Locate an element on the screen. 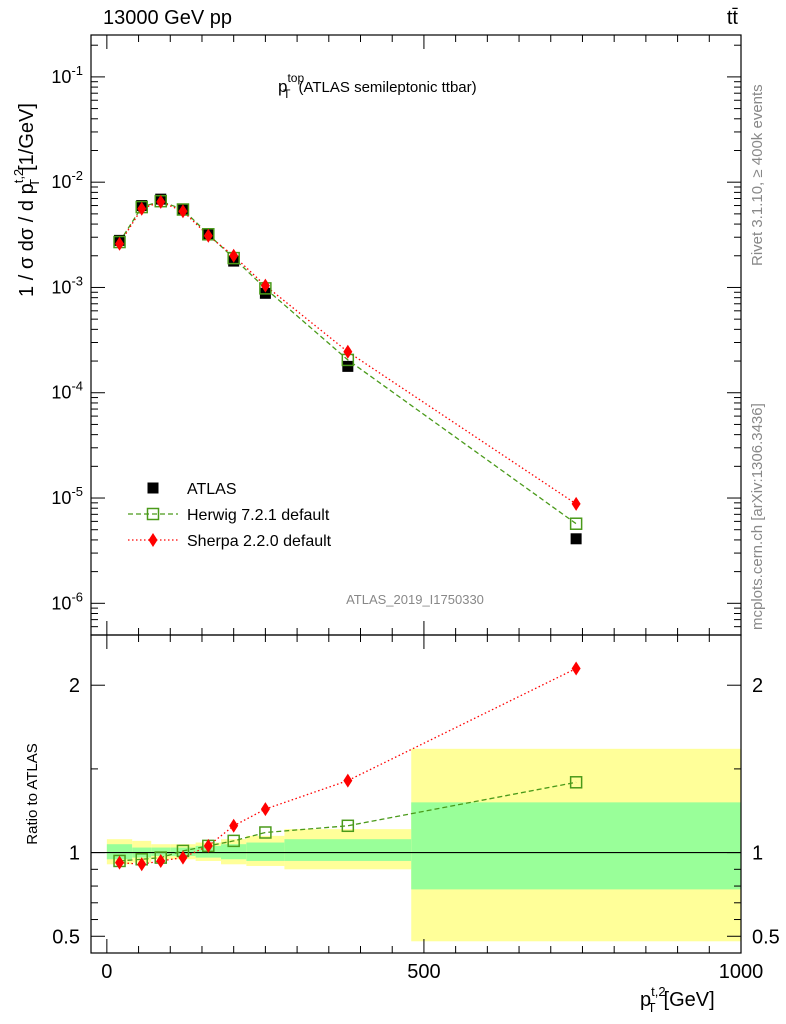 This screenshot has height=1024, width=786. main-title: ptop T (ATLAS semileptonic ttbar) is located at coordinates (377, 86).